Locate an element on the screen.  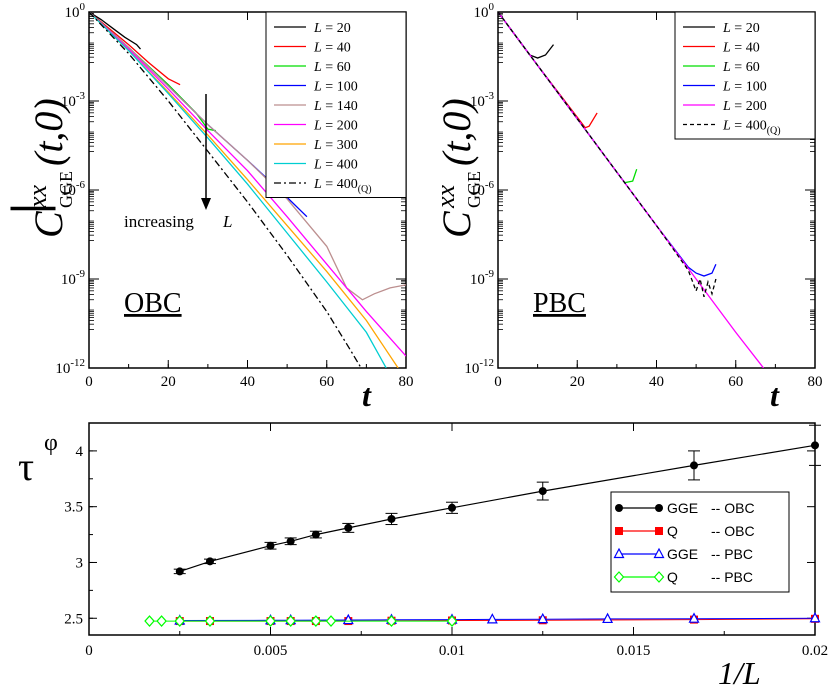
pbc-ylabel-args: (t,0) is located at coordinates (456, 132).